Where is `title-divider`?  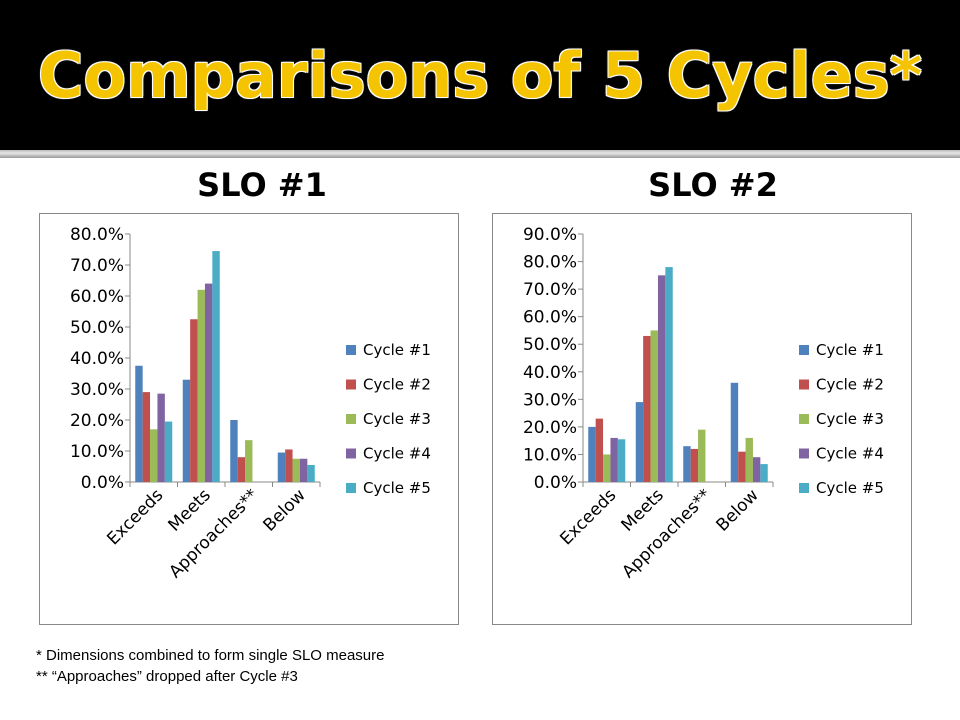
title-divider is located at coordinates (480, 154).